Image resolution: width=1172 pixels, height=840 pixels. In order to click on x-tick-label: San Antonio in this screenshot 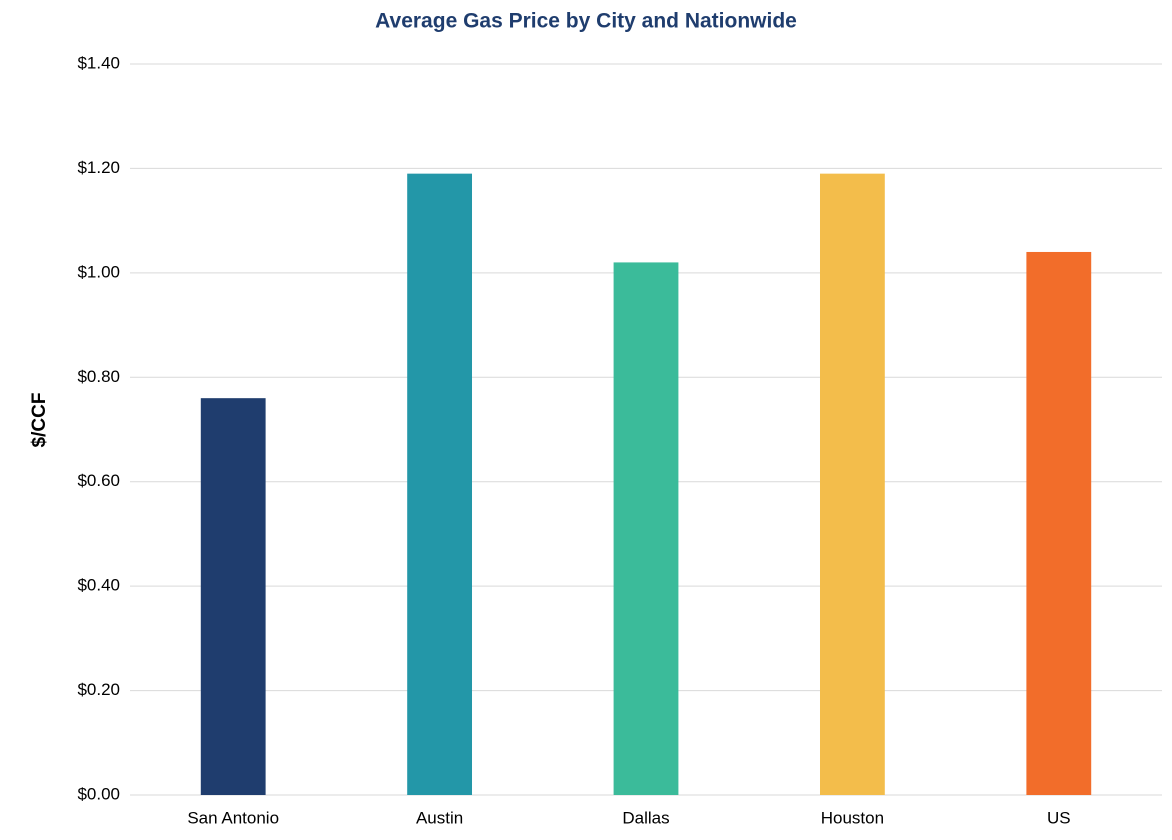, I will do `click(233, 817)`.